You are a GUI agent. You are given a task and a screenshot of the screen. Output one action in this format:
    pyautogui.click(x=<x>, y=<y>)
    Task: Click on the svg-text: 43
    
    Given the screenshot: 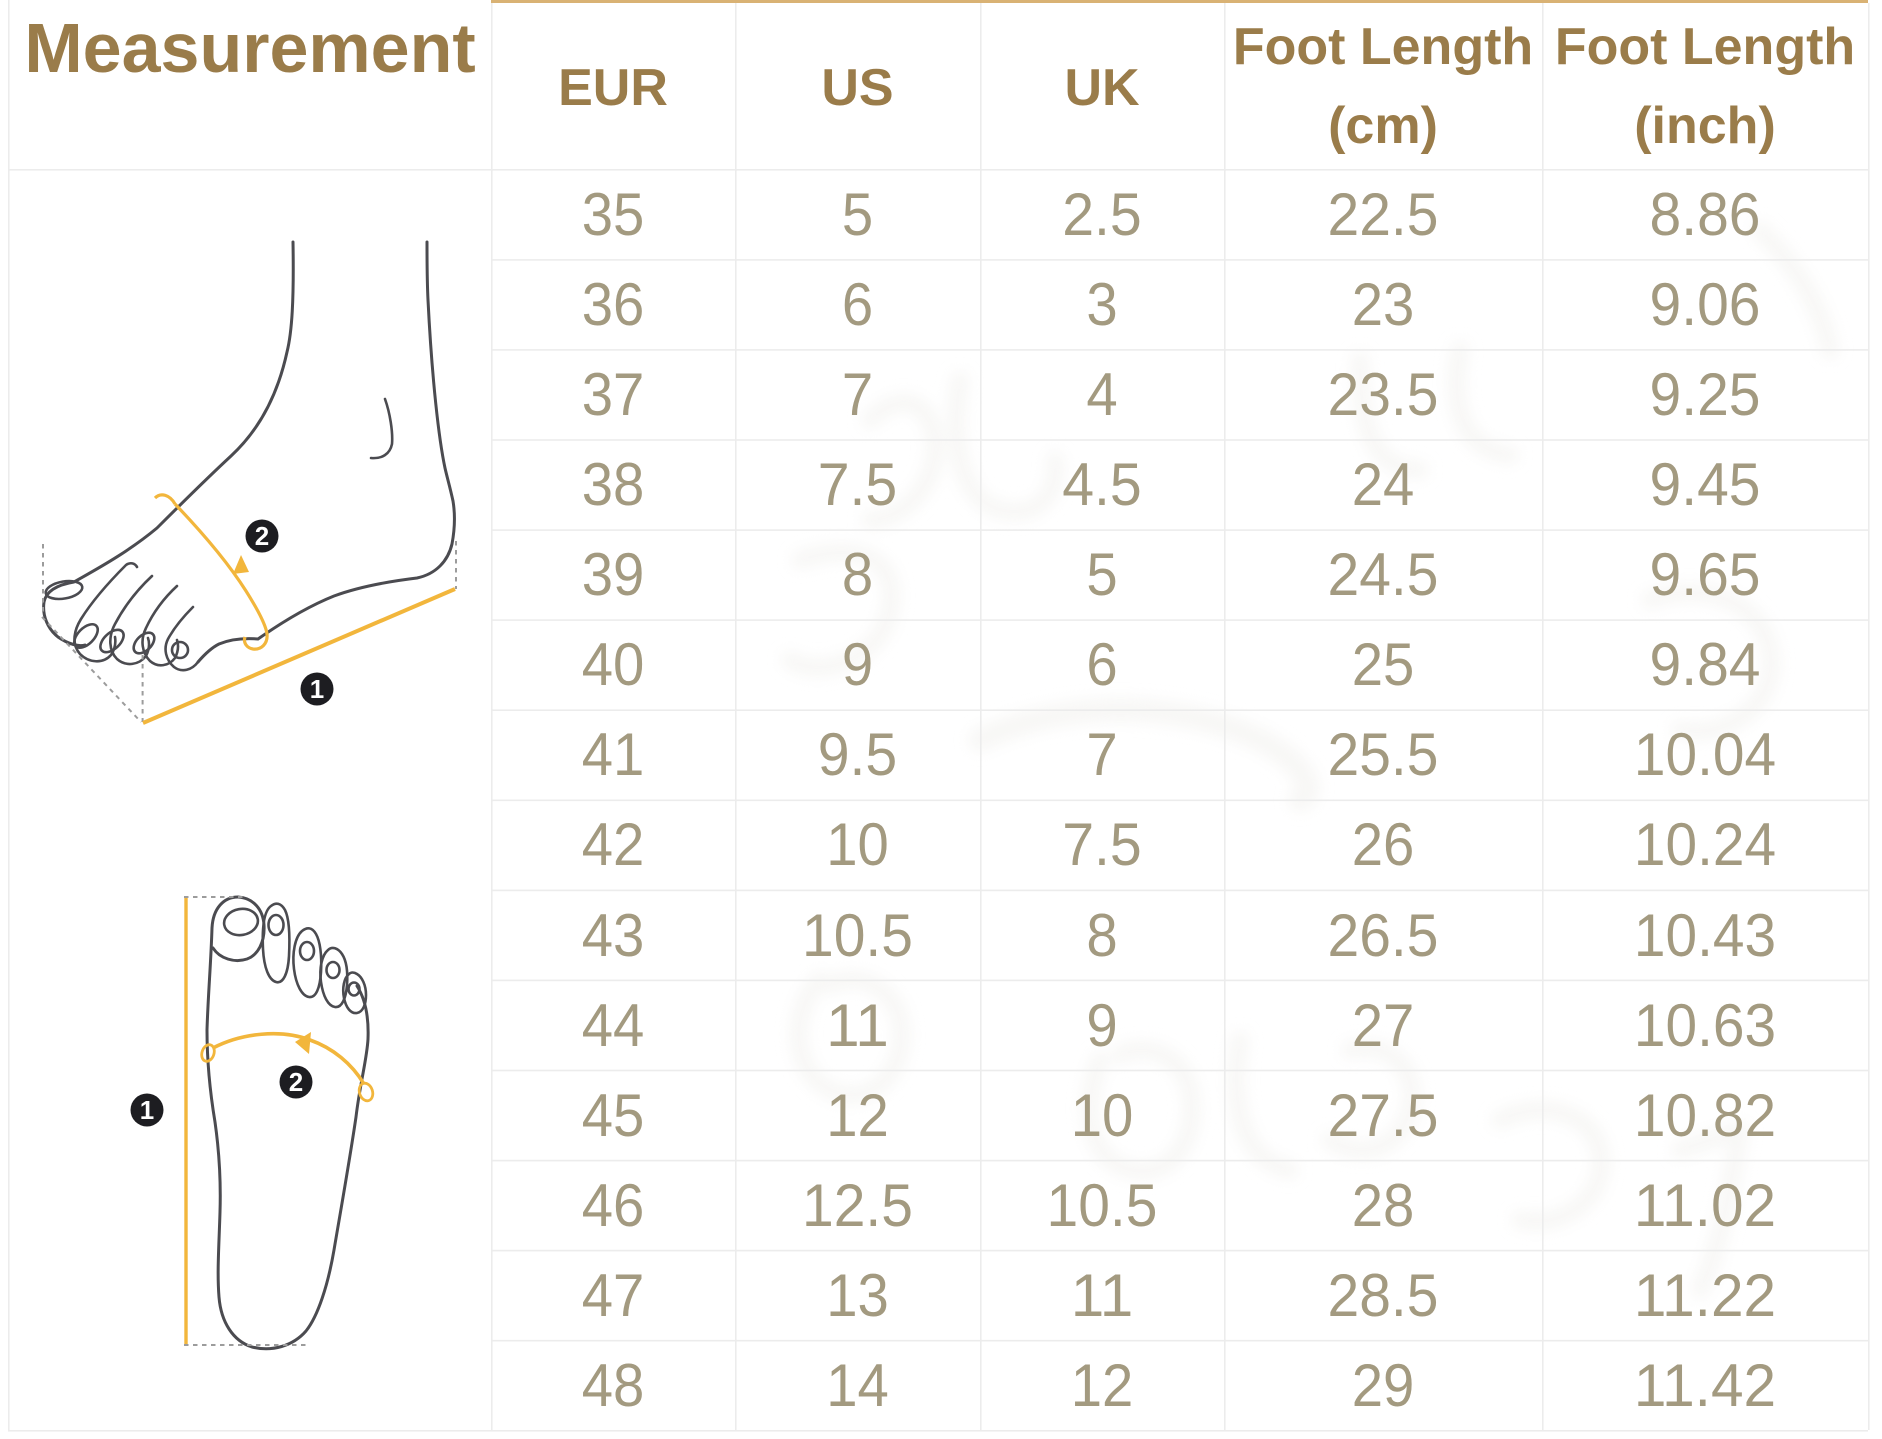 What is the action you would take?
    pyautogui.click(x=613, y=935)
    